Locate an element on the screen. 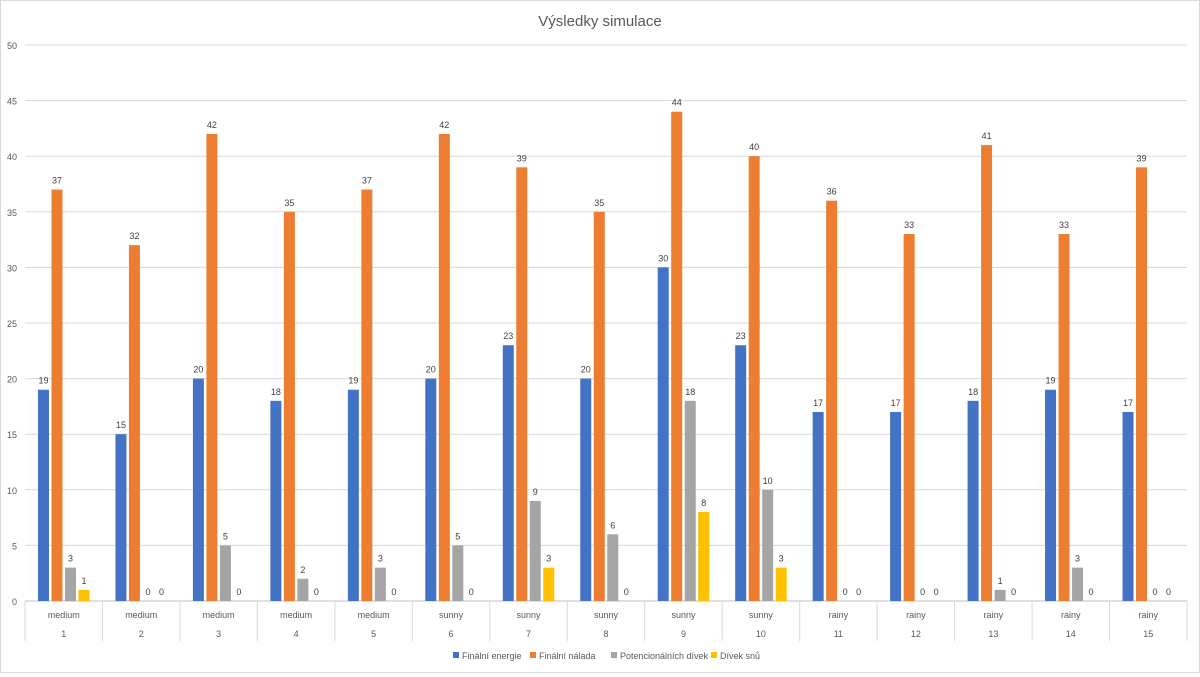 The width and height of the screenshot is (1200, 677). x-tick-label: 4 is located at coordinates (296, 634).